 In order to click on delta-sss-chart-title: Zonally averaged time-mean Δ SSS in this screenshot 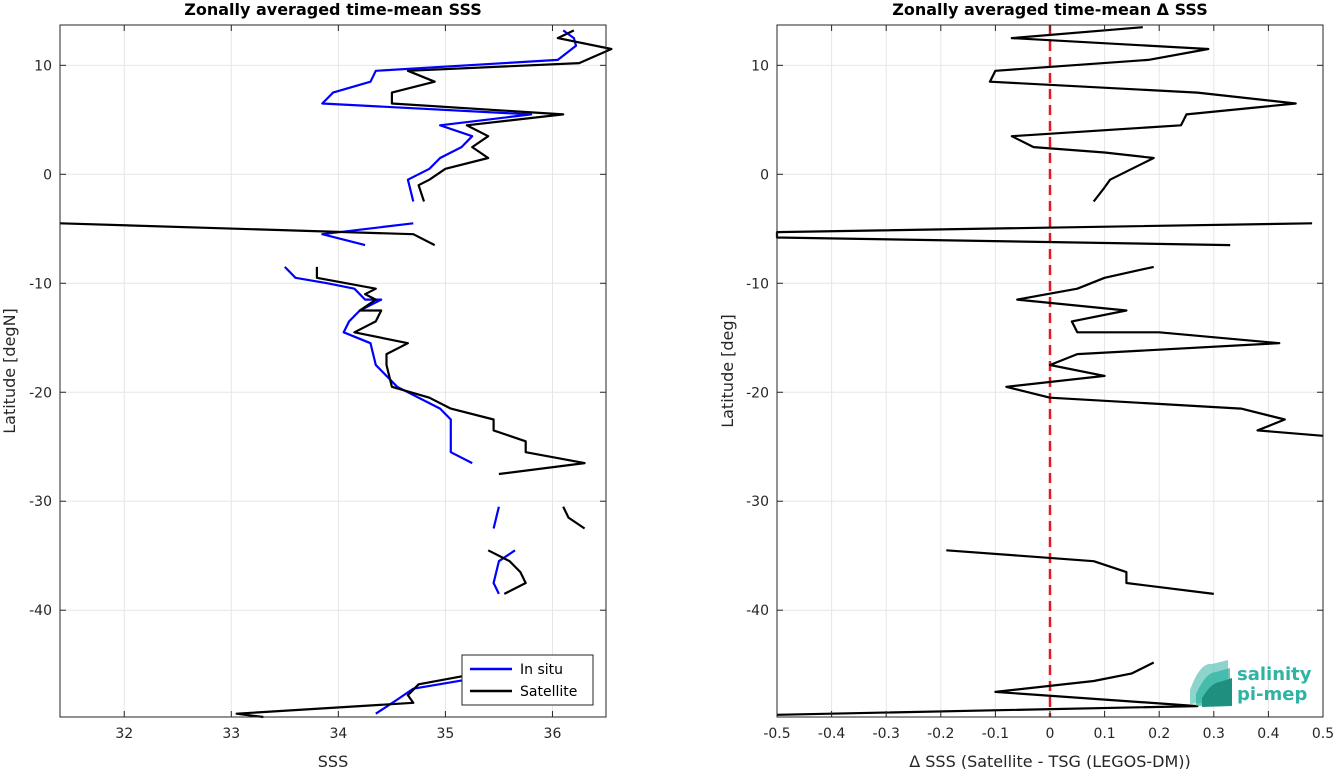, I will do `click(1050, 9)`.